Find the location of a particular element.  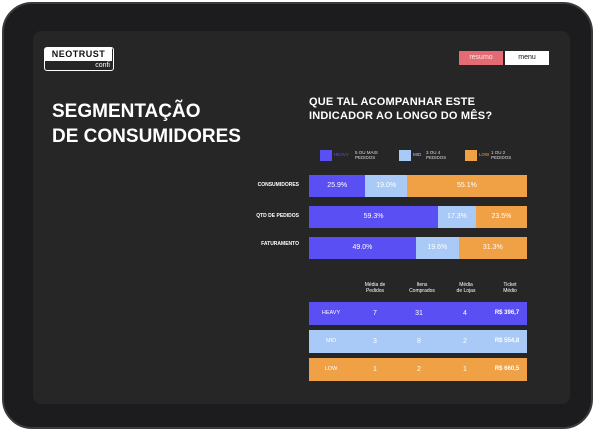

header-lojas-line2: de Lojas is located at coordinates (466, 291).